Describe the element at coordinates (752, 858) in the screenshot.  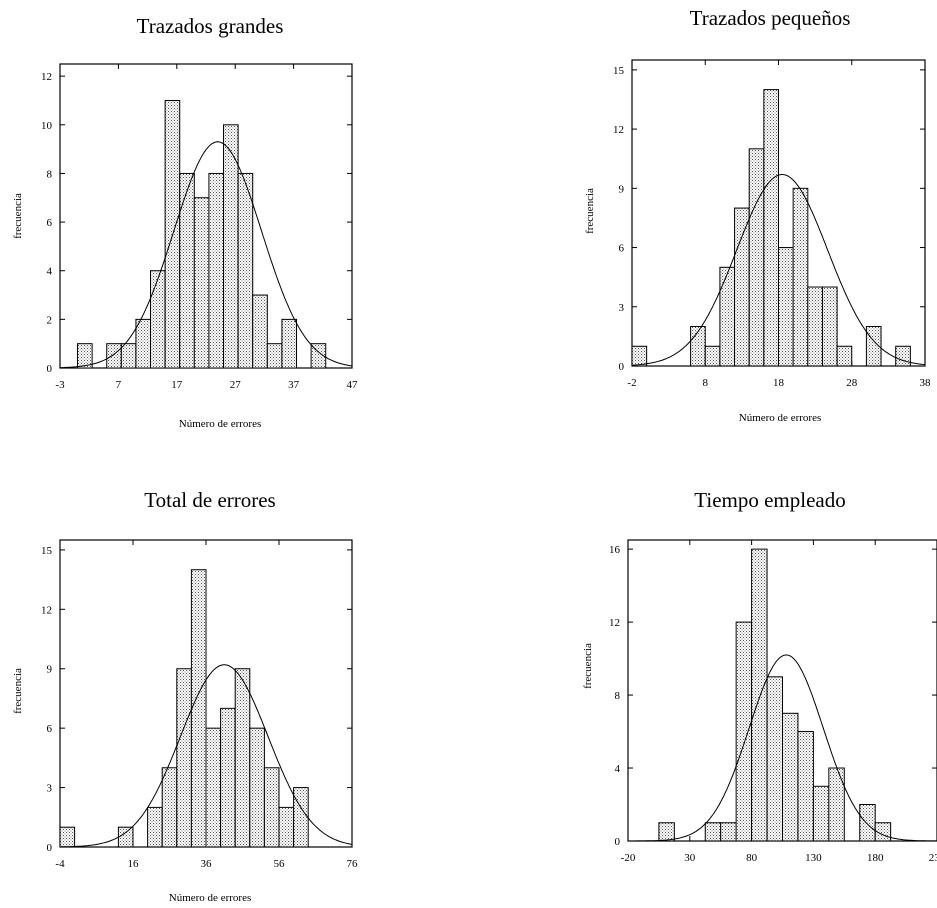
I see `x-tick-label: 80` at that location.